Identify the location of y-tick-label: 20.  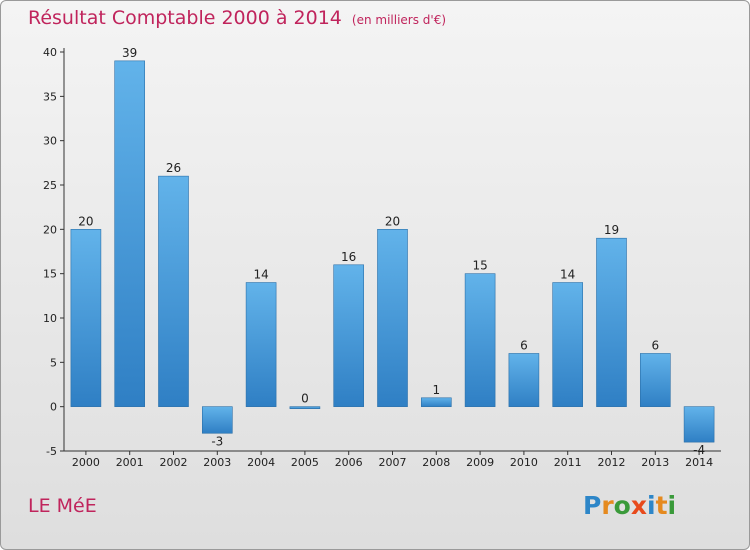
(50, 229).